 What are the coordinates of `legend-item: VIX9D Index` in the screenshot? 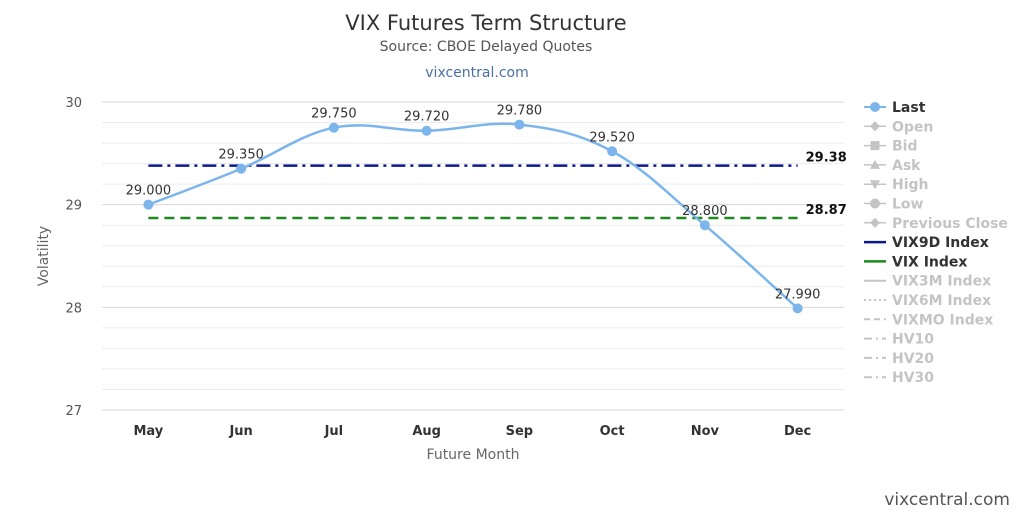 It's located at (926, 243).